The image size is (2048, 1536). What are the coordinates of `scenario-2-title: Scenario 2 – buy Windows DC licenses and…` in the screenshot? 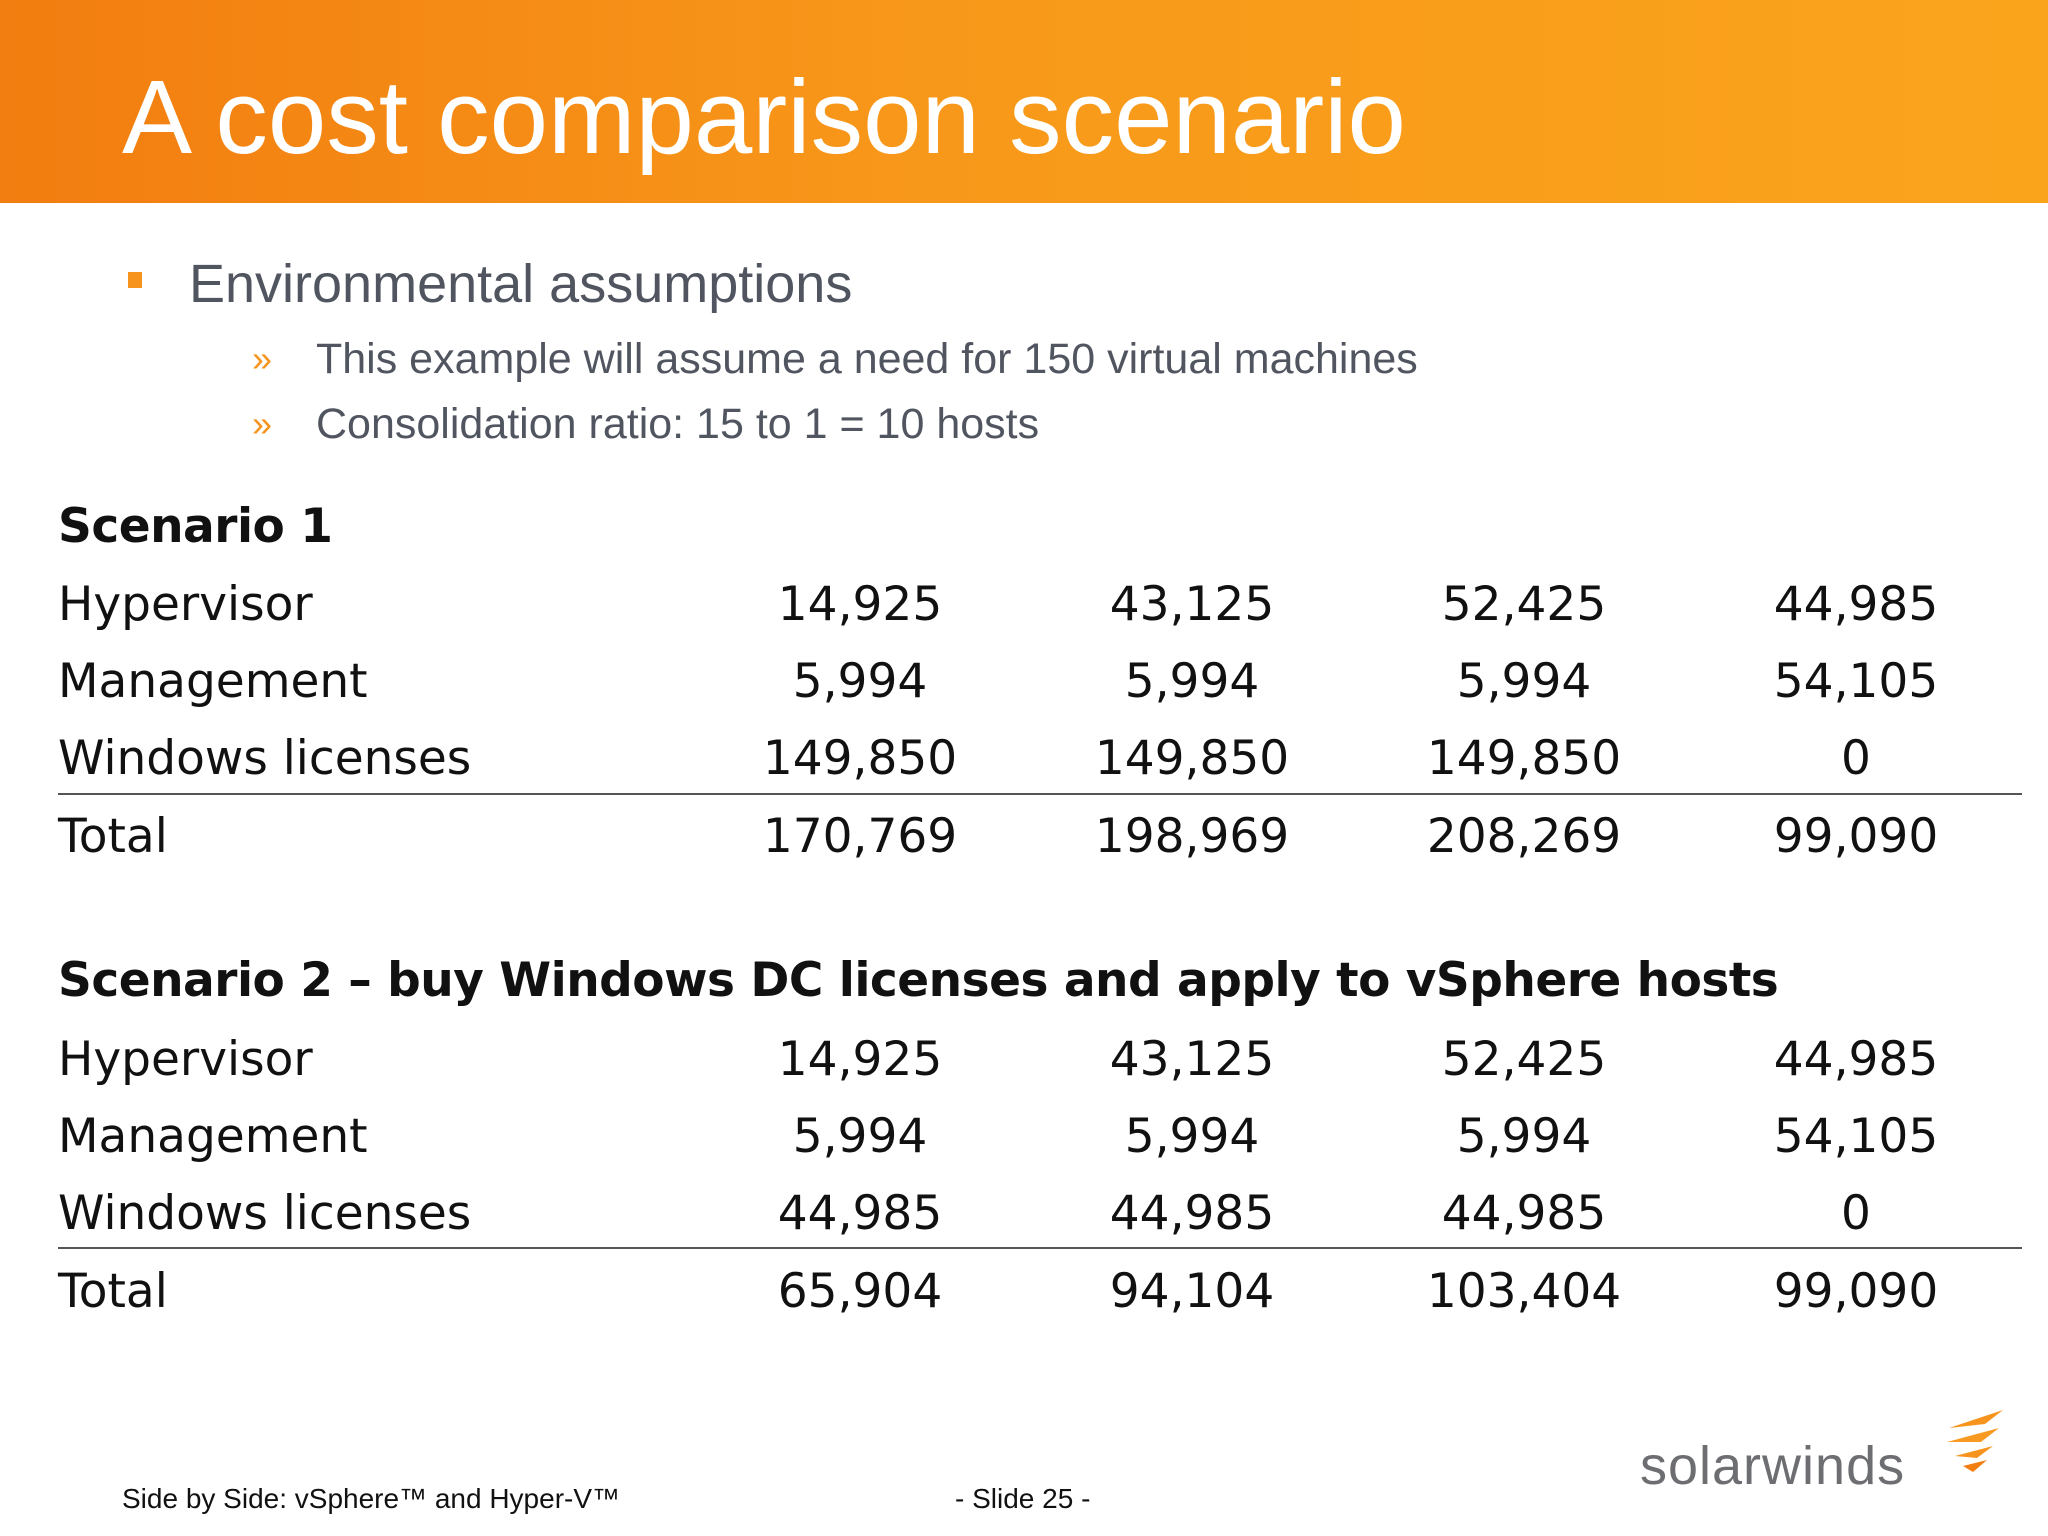 It's located at (918, 980).